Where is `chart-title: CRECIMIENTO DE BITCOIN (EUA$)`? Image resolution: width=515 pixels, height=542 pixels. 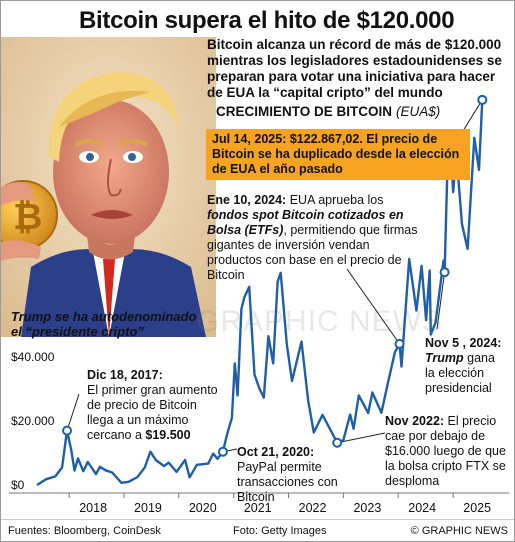 chart-title: CRECIMIENTO DE BITCOIN (EUA$) is located at coordinates (328, 111).